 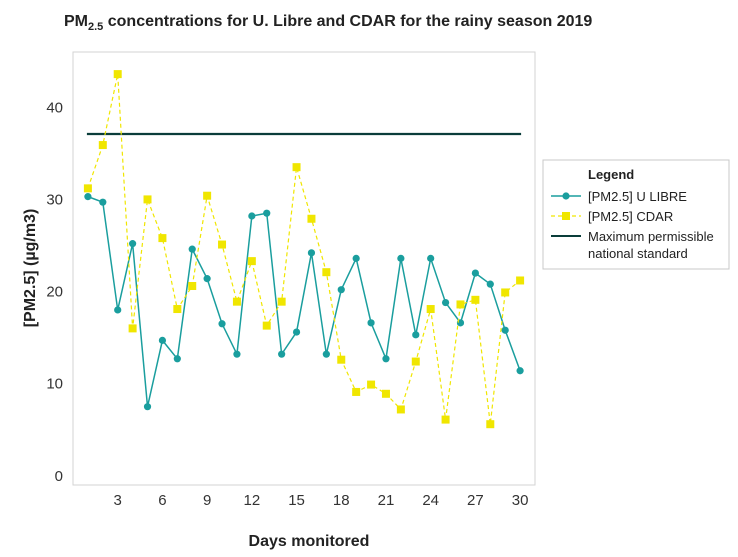 What do you see at coordinates (630, 216) in the screenshot?
I see `legend-label-cdar: [PM2.5] CDAR` at bounding box center [630, 216].